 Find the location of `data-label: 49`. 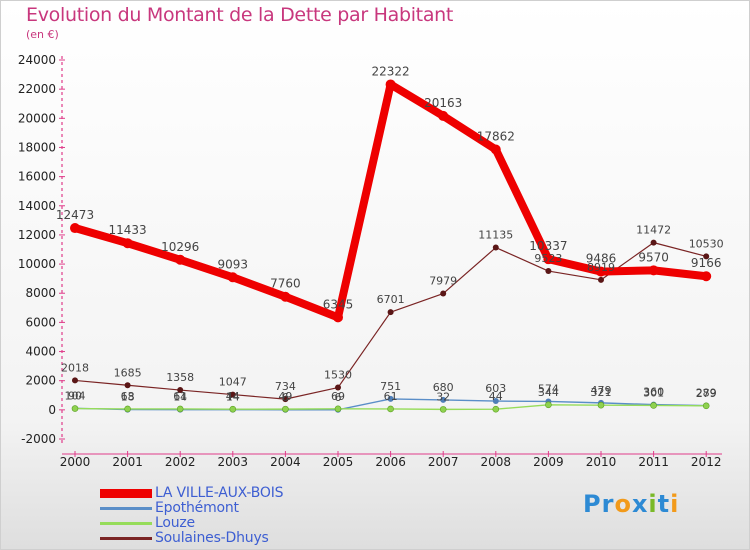

data-label: 49 is located at coordinates (285, 396).